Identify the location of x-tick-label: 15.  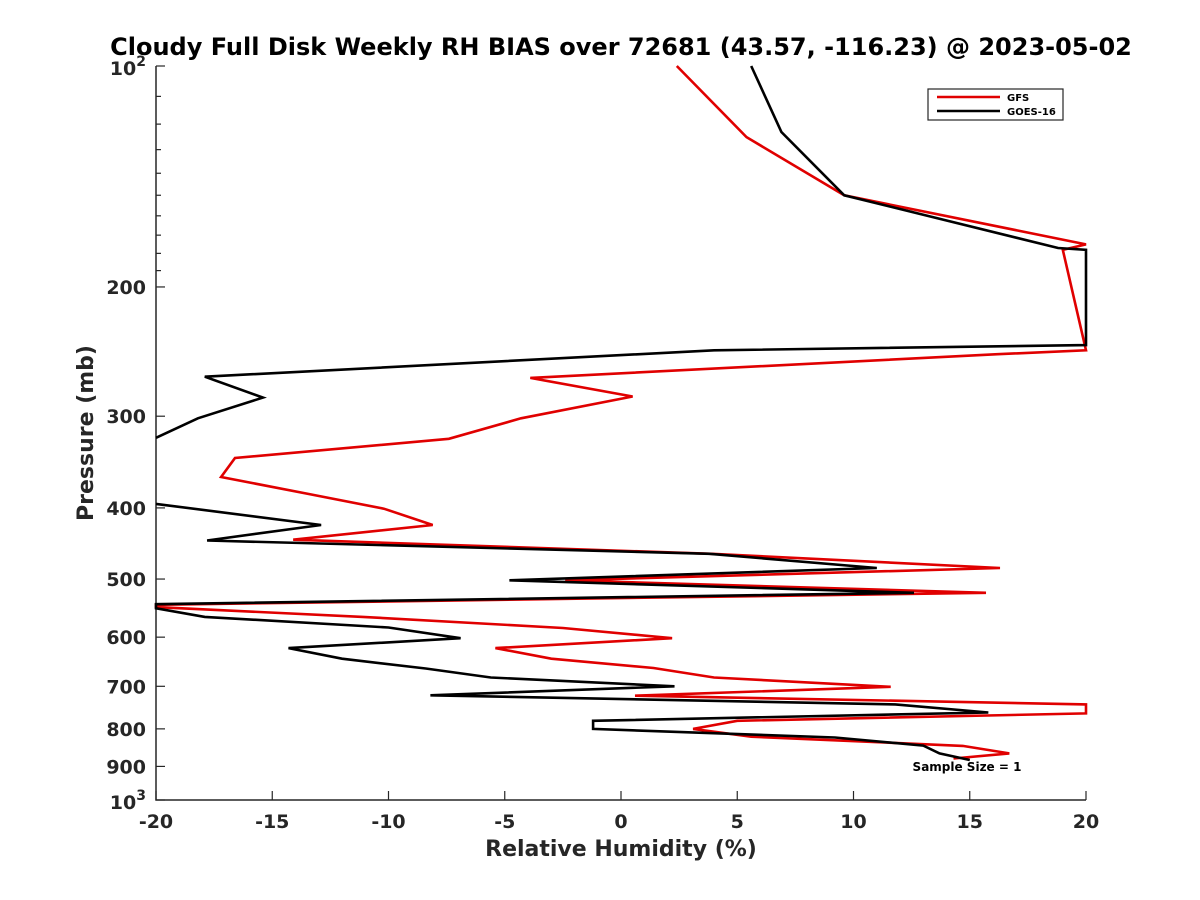
(970, 822).